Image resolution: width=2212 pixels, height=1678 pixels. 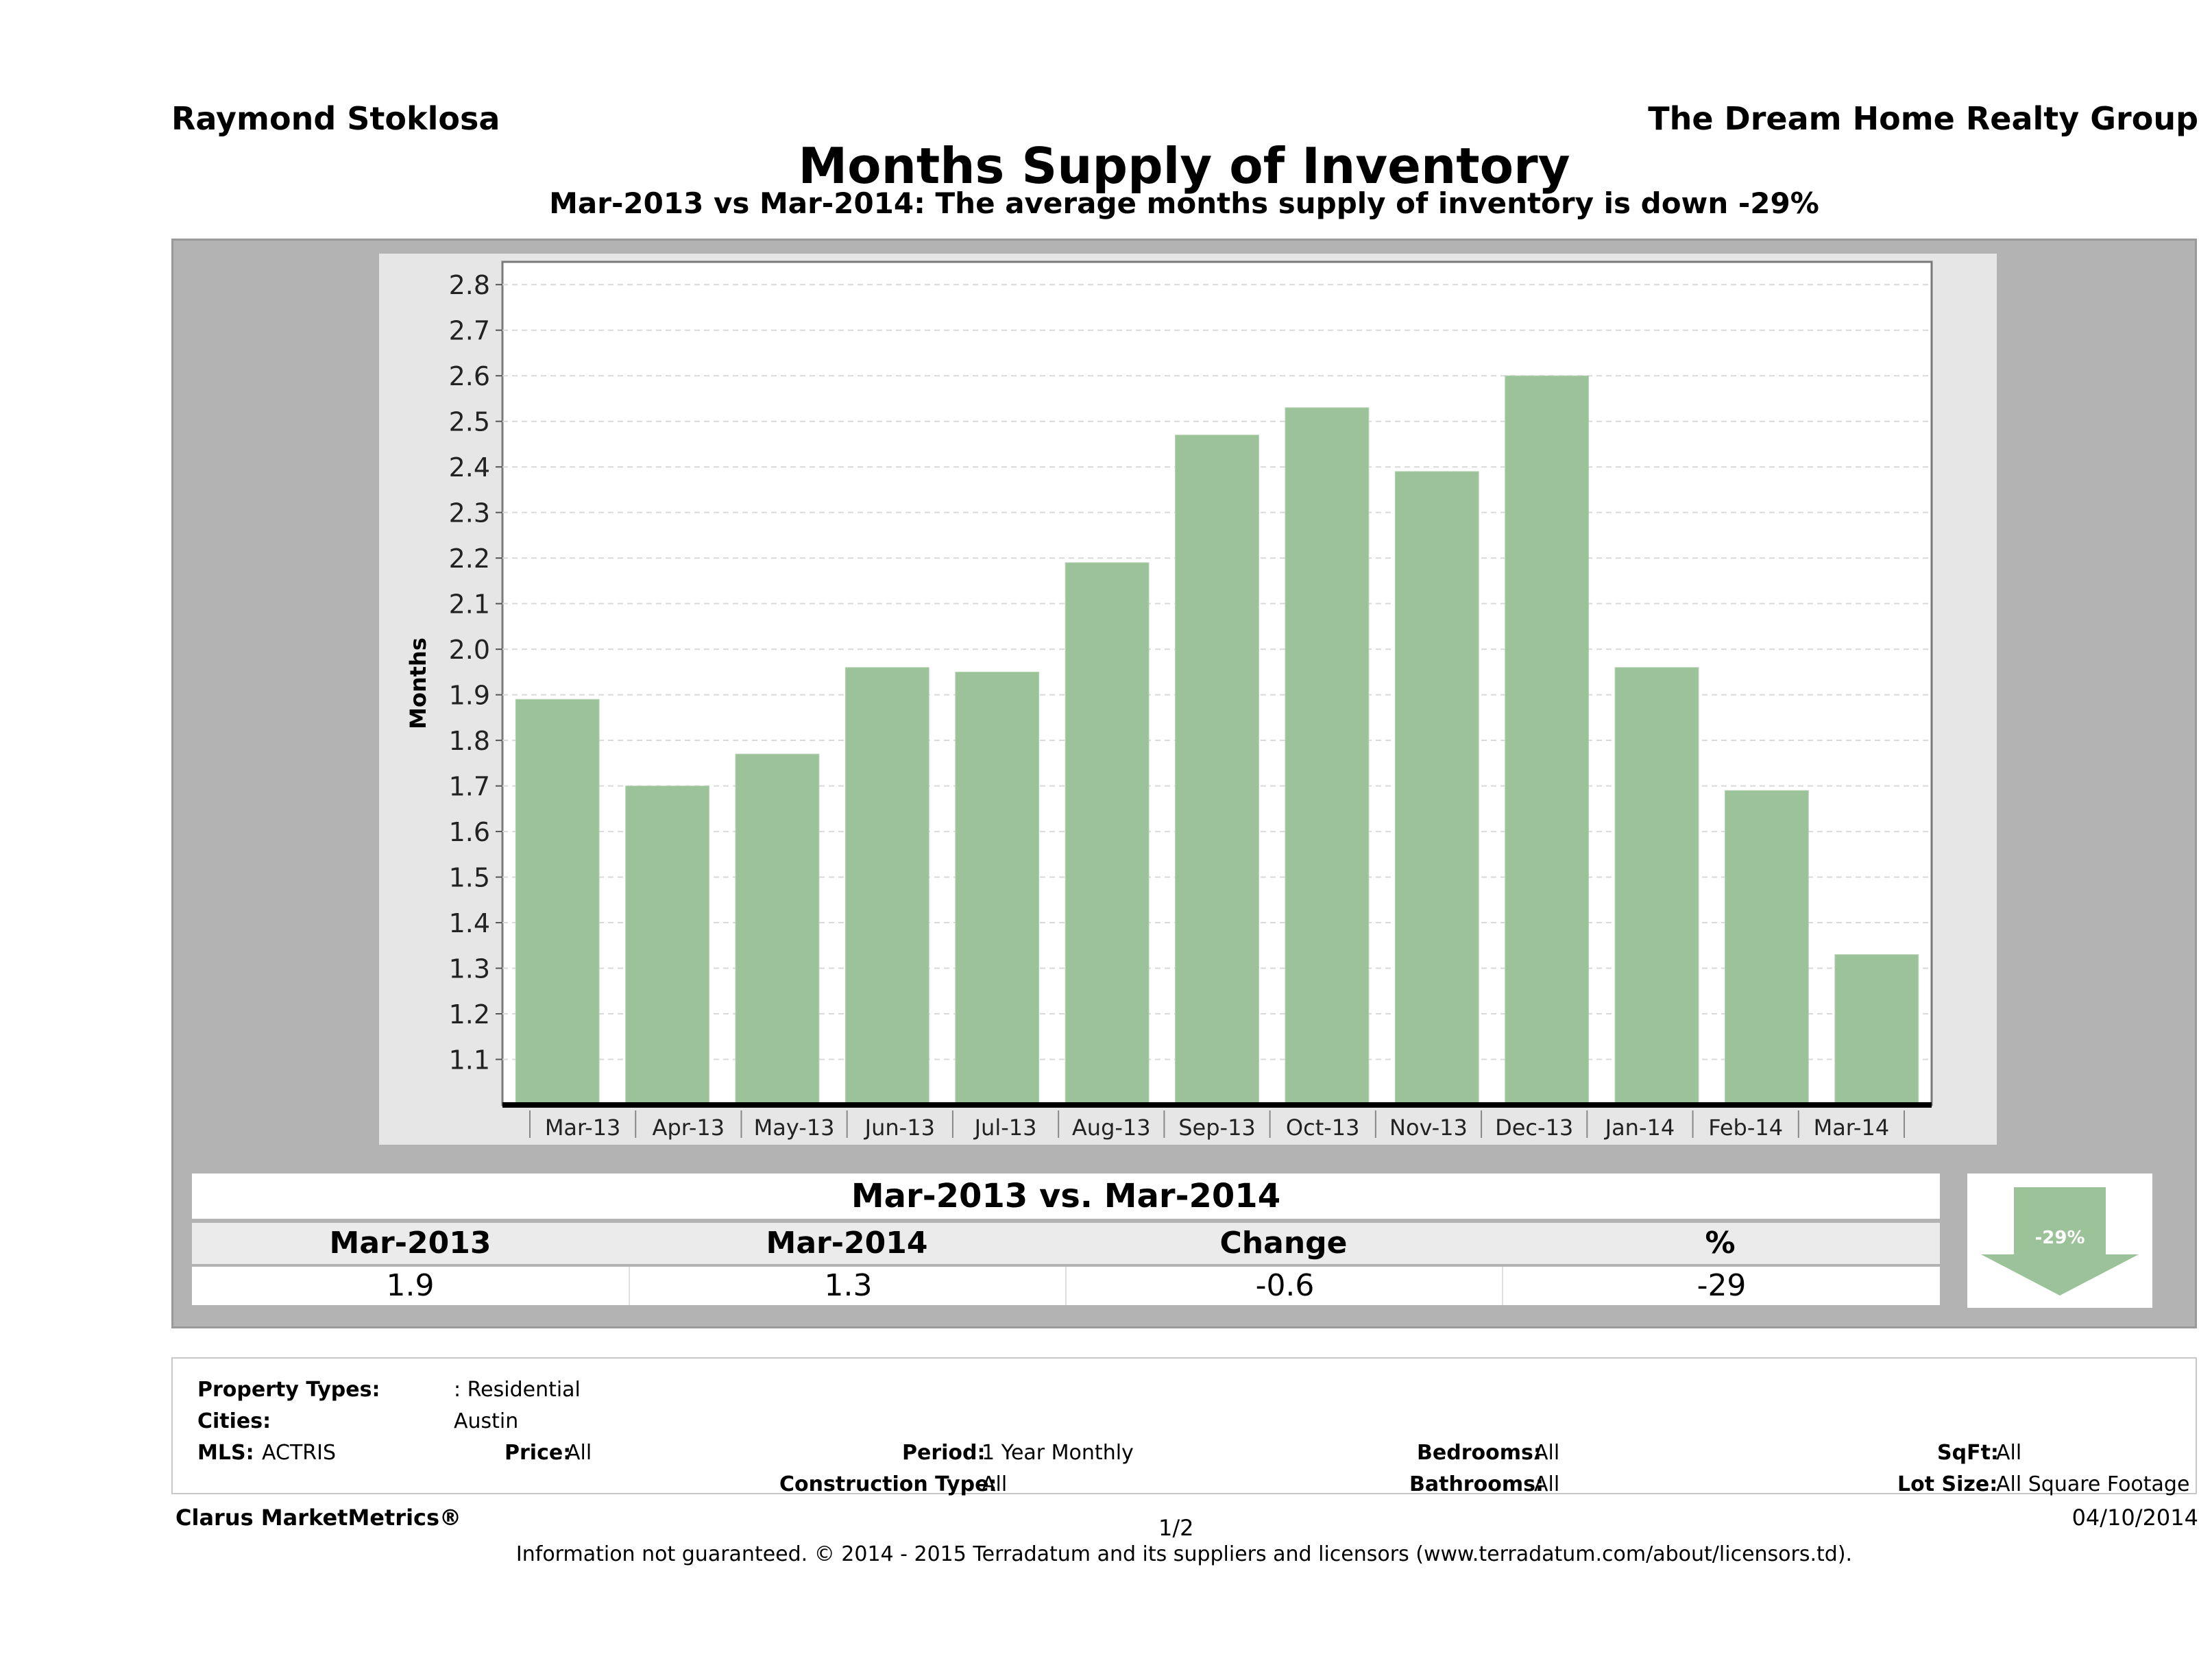 What do you see at coordinates (517, 1390) in the screenshot?
I see `property-types-value: : Residential` at bounding box center [517, 1390].